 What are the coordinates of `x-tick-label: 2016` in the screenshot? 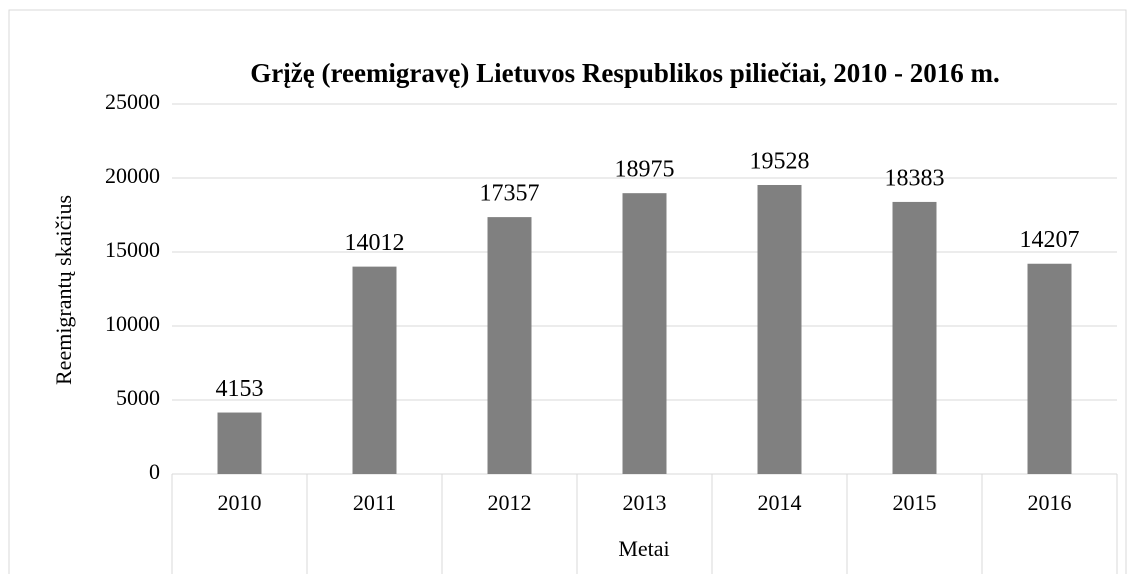 It's located at (1050, 502).